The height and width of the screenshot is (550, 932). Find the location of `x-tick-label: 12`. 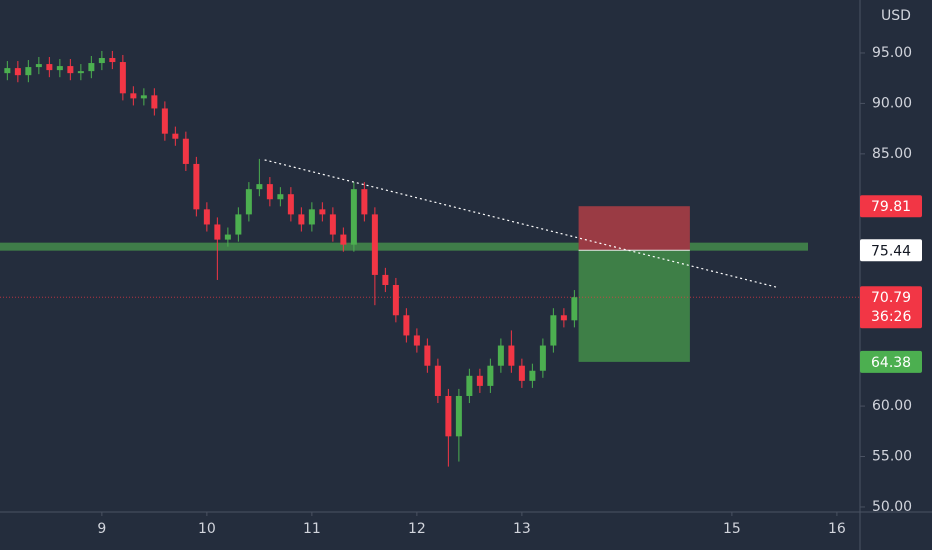

x-tick-label: 12 is located at coordinates (417, 529).